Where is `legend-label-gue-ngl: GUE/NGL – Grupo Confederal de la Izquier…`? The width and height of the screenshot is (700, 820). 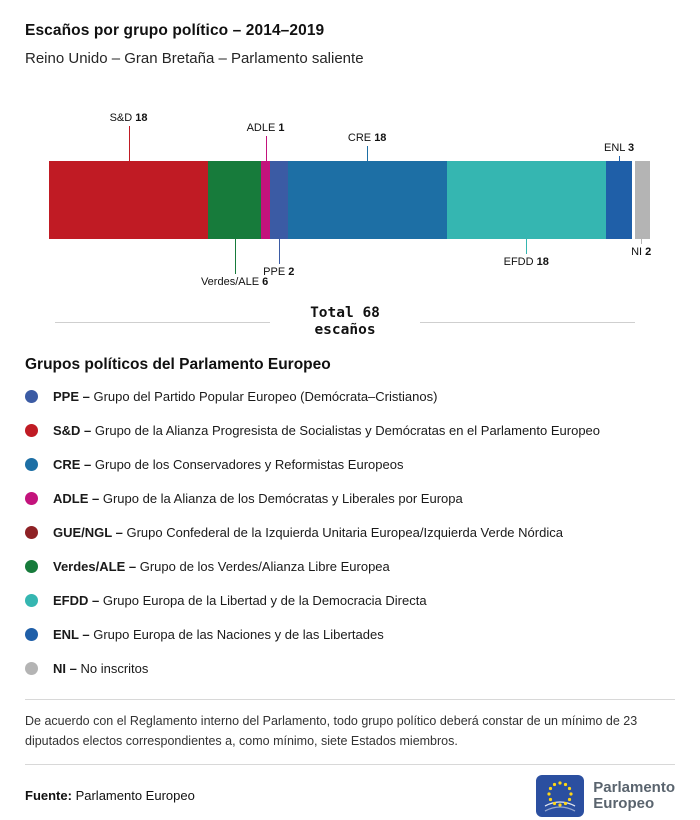 legend-label-gue-ngl: GUE/NGL – Grupo Confederal de la Izquier… is located at coordinates (308, 533).